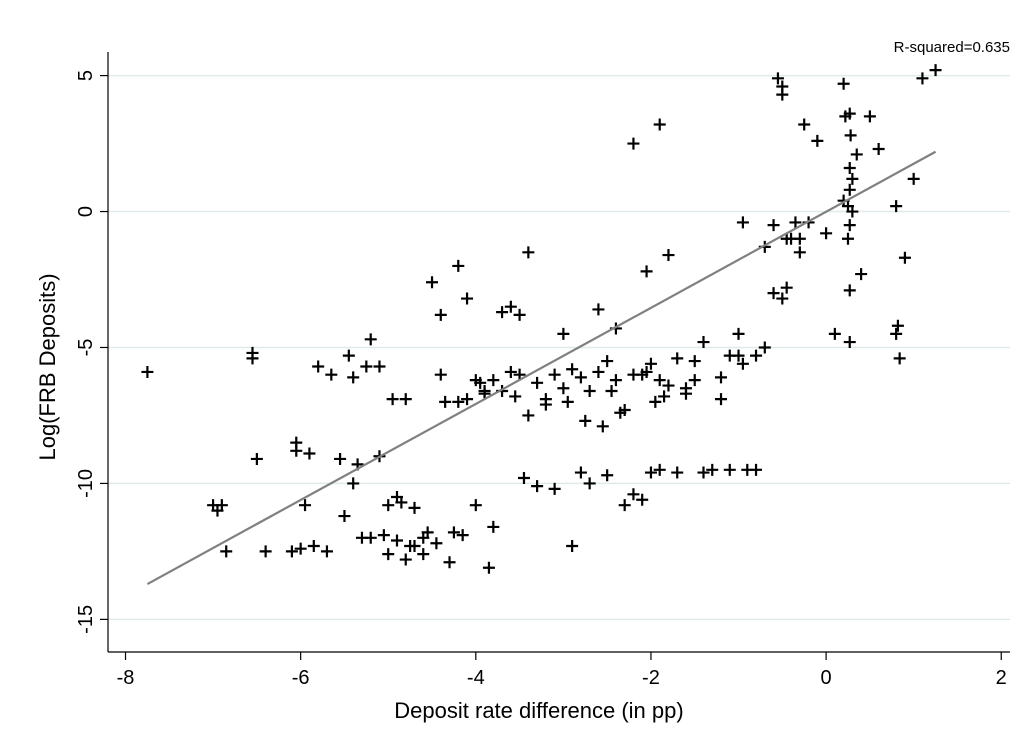  What do you see at coordinates (126, 678) in the screenshot?
I see `x-tick-label-0: -8` at bounding box center [126, 678].